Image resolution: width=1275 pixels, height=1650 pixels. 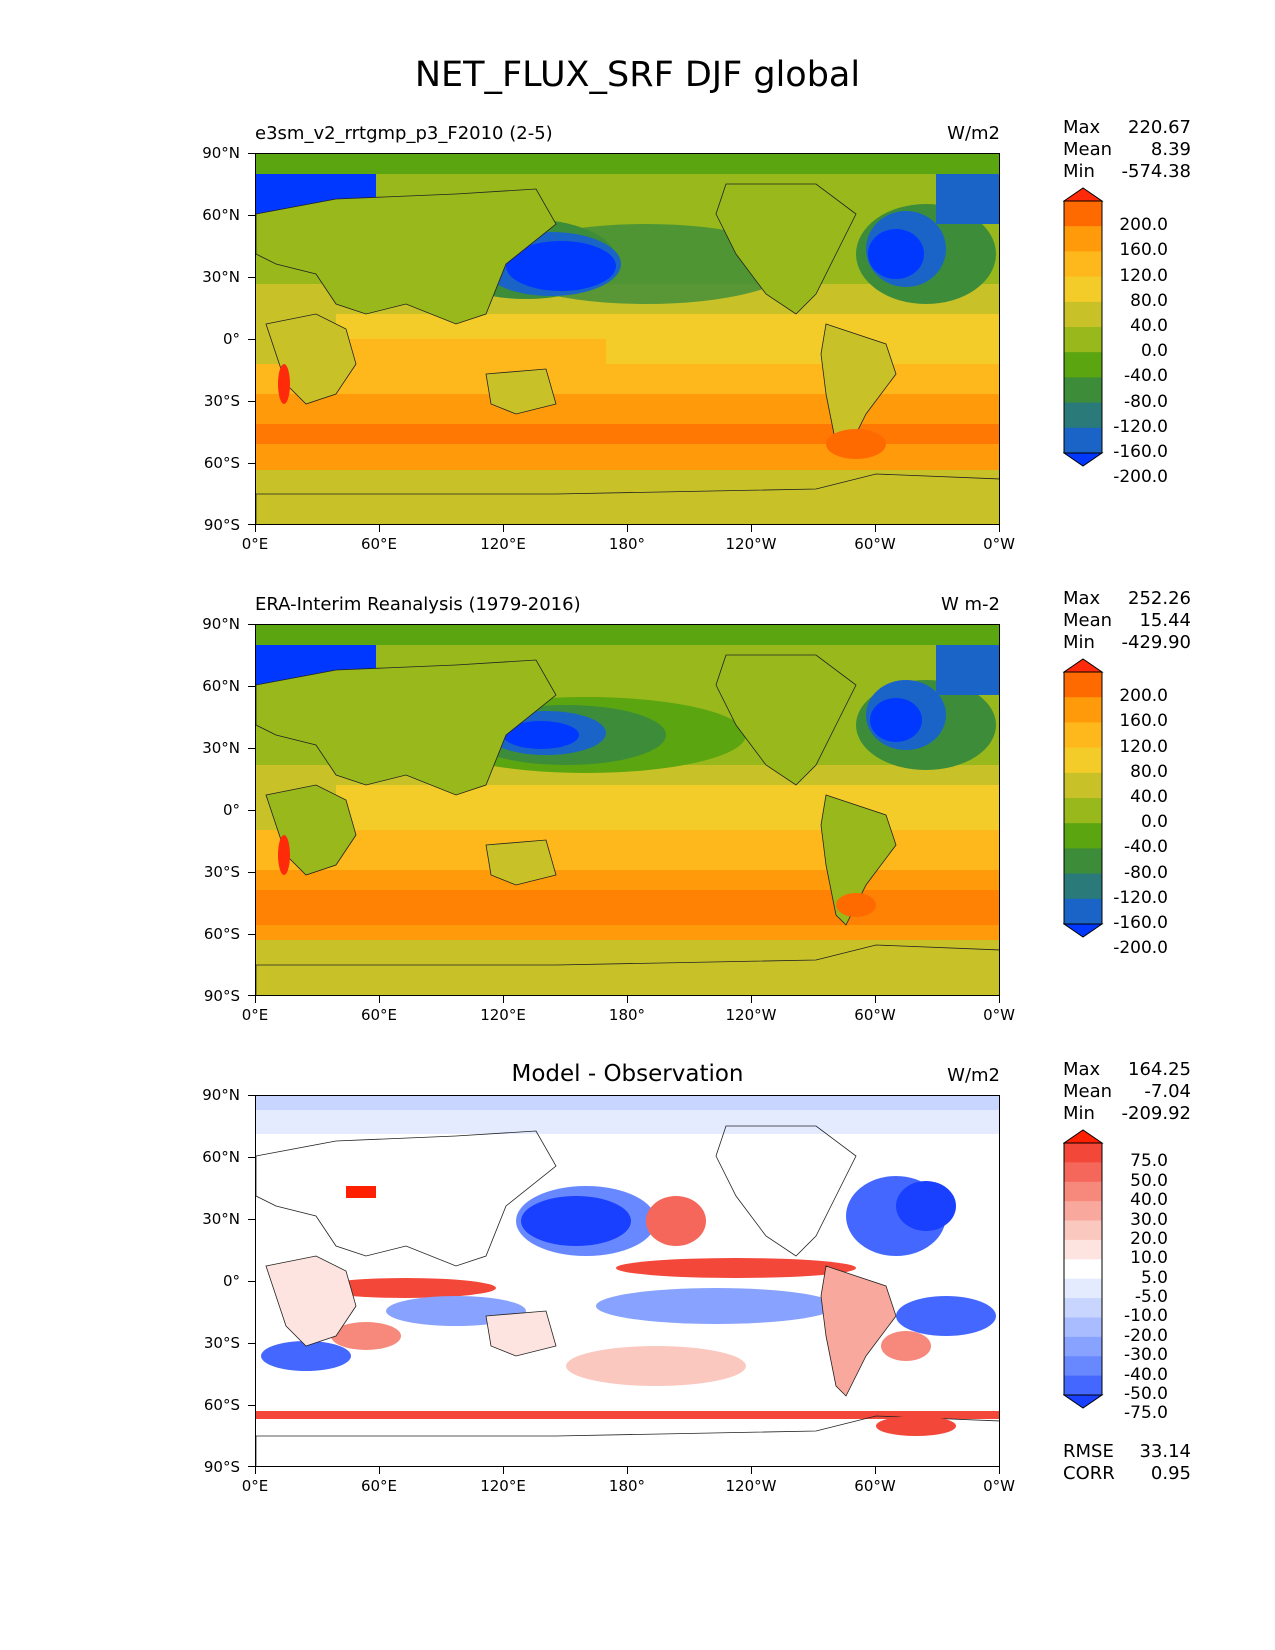 What do you see at coordinates (1088, 149) in the screenshot?
I see `stat-mean-label: Mean` at bounding box center [1088, 149].